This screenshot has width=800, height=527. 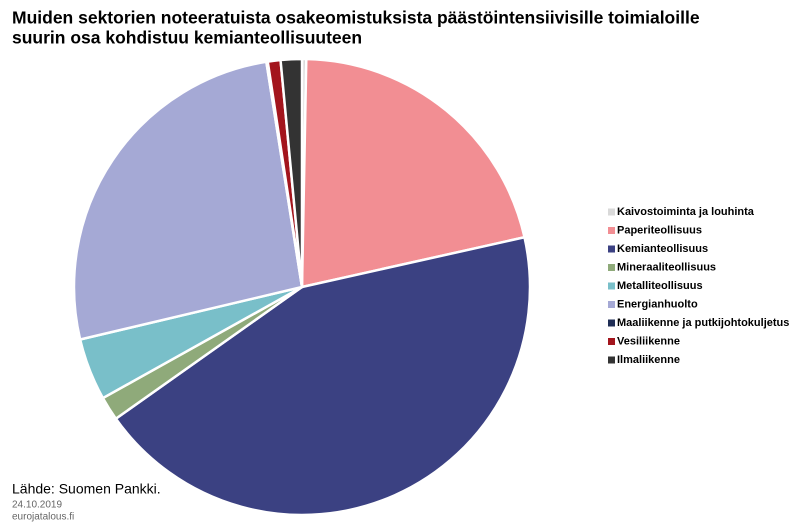 I want to click on legend-label: Vesiliikenne, so click(x=648, y=341).